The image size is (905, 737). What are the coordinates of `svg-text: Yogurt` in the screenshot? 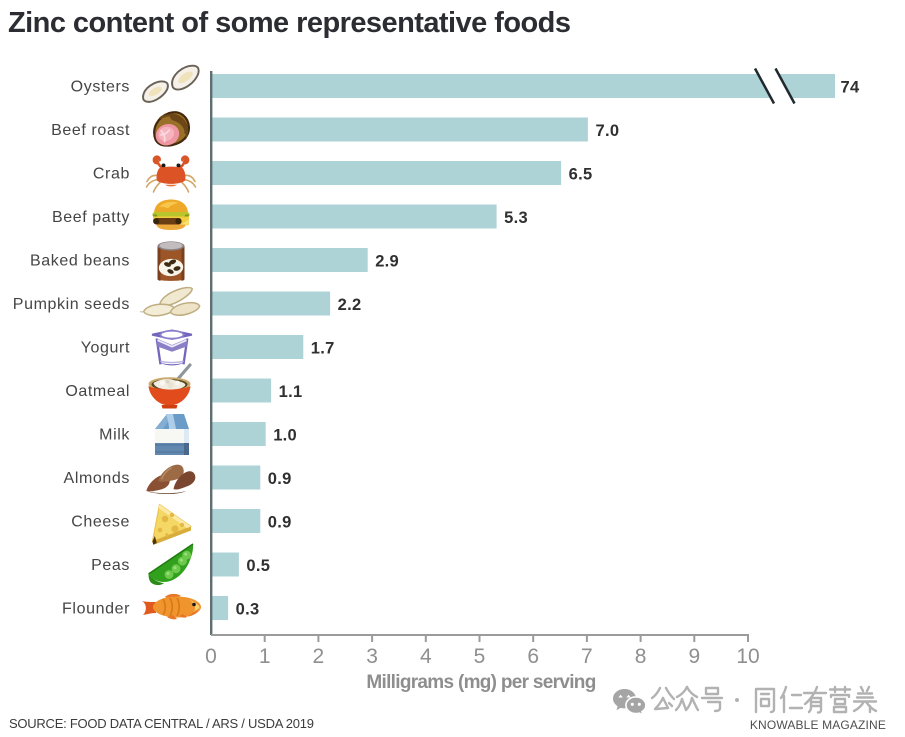 It's located at (105, 348).